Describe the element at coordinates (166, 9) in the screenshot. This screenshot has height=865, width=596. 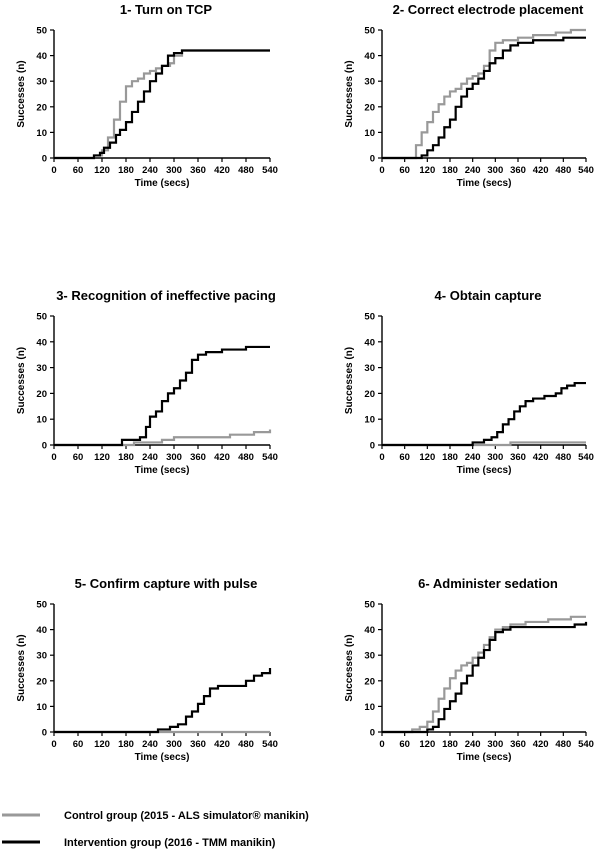
I see `chart-title: 1- Turn on TCP` at that location.